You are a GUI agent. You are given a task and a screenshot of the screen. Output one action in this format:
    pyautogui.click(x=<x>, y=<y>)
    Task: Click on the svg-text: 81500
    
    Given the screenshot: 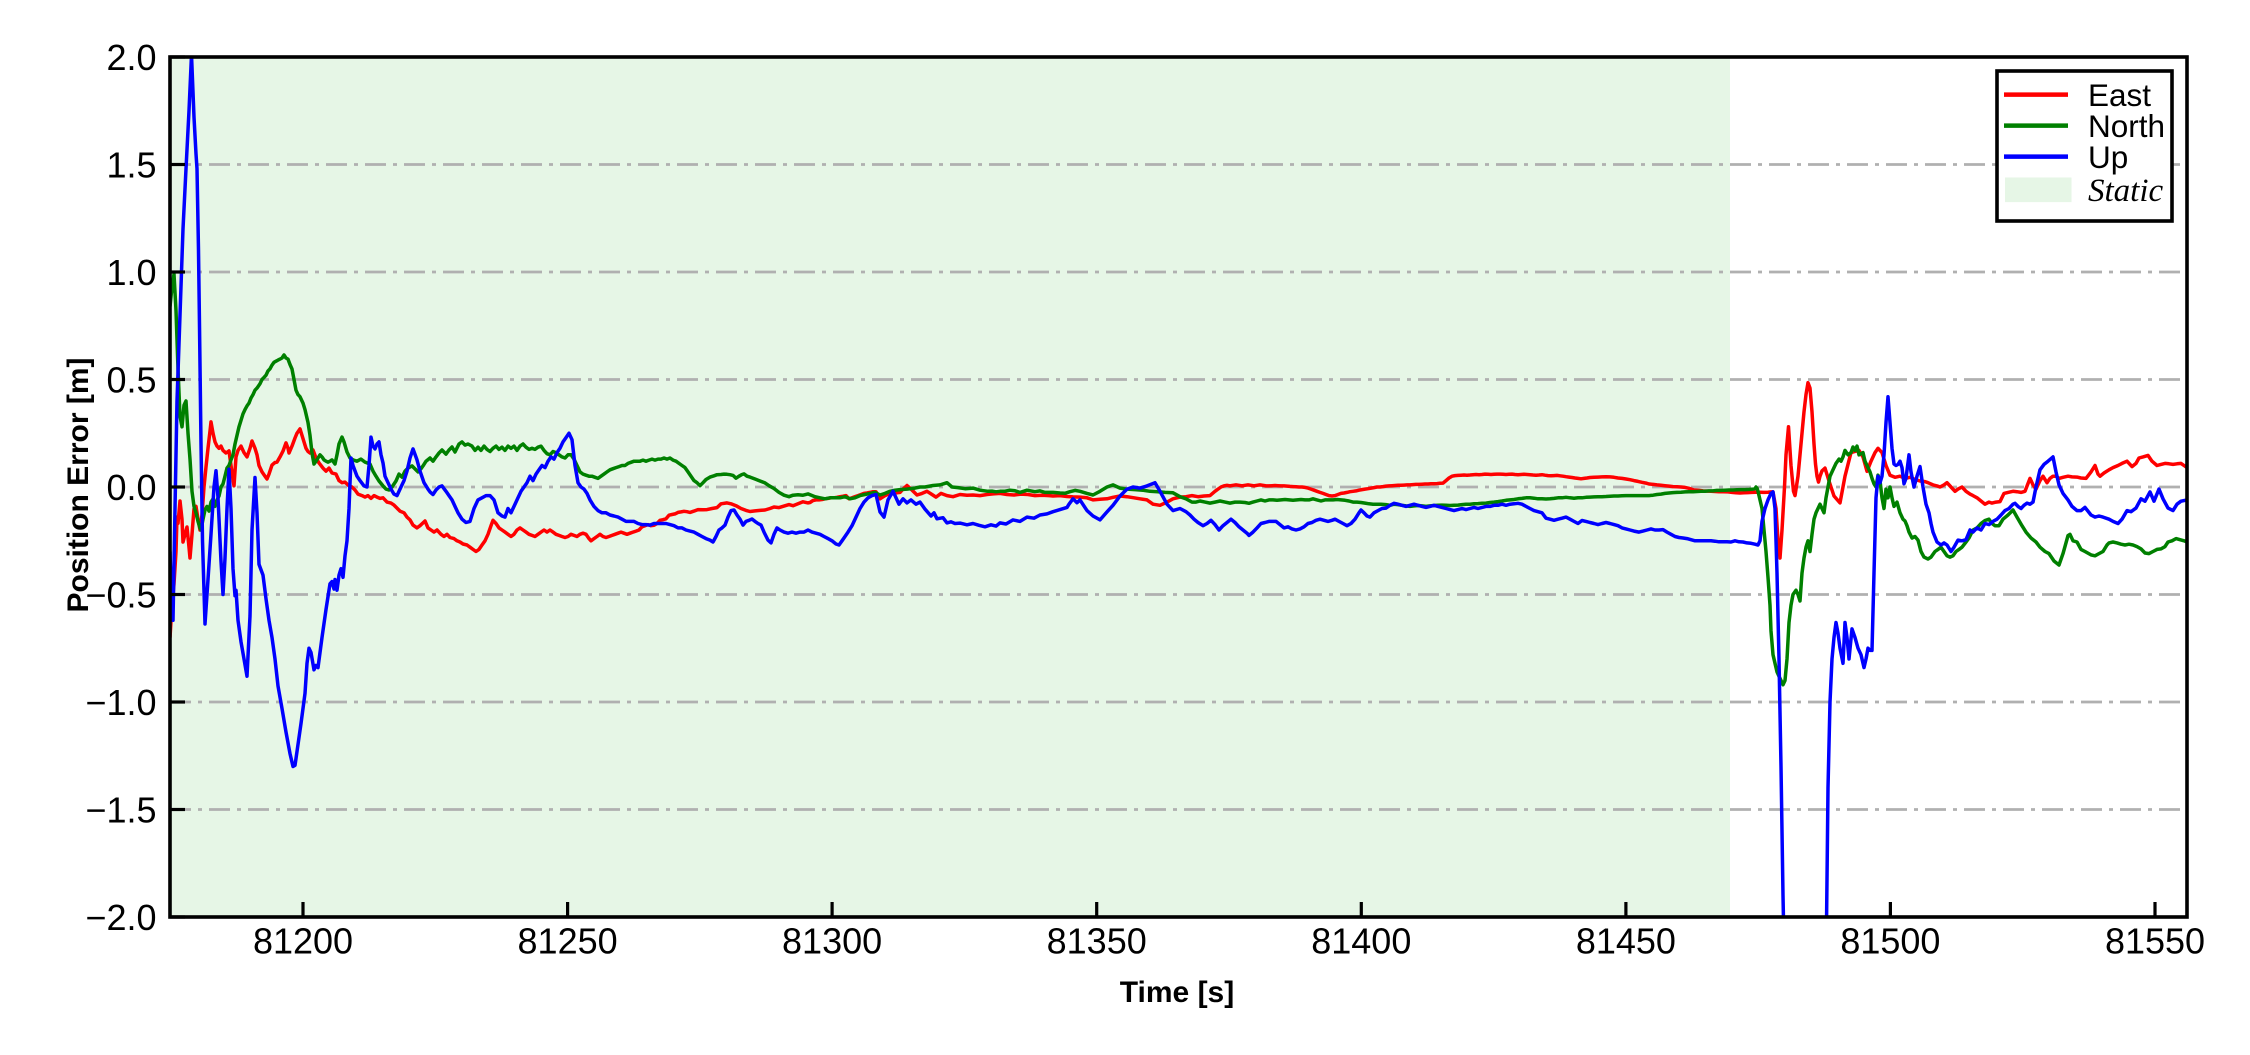 What is the action you would take?
    pyautogui.click(x=1890, y=941)
    